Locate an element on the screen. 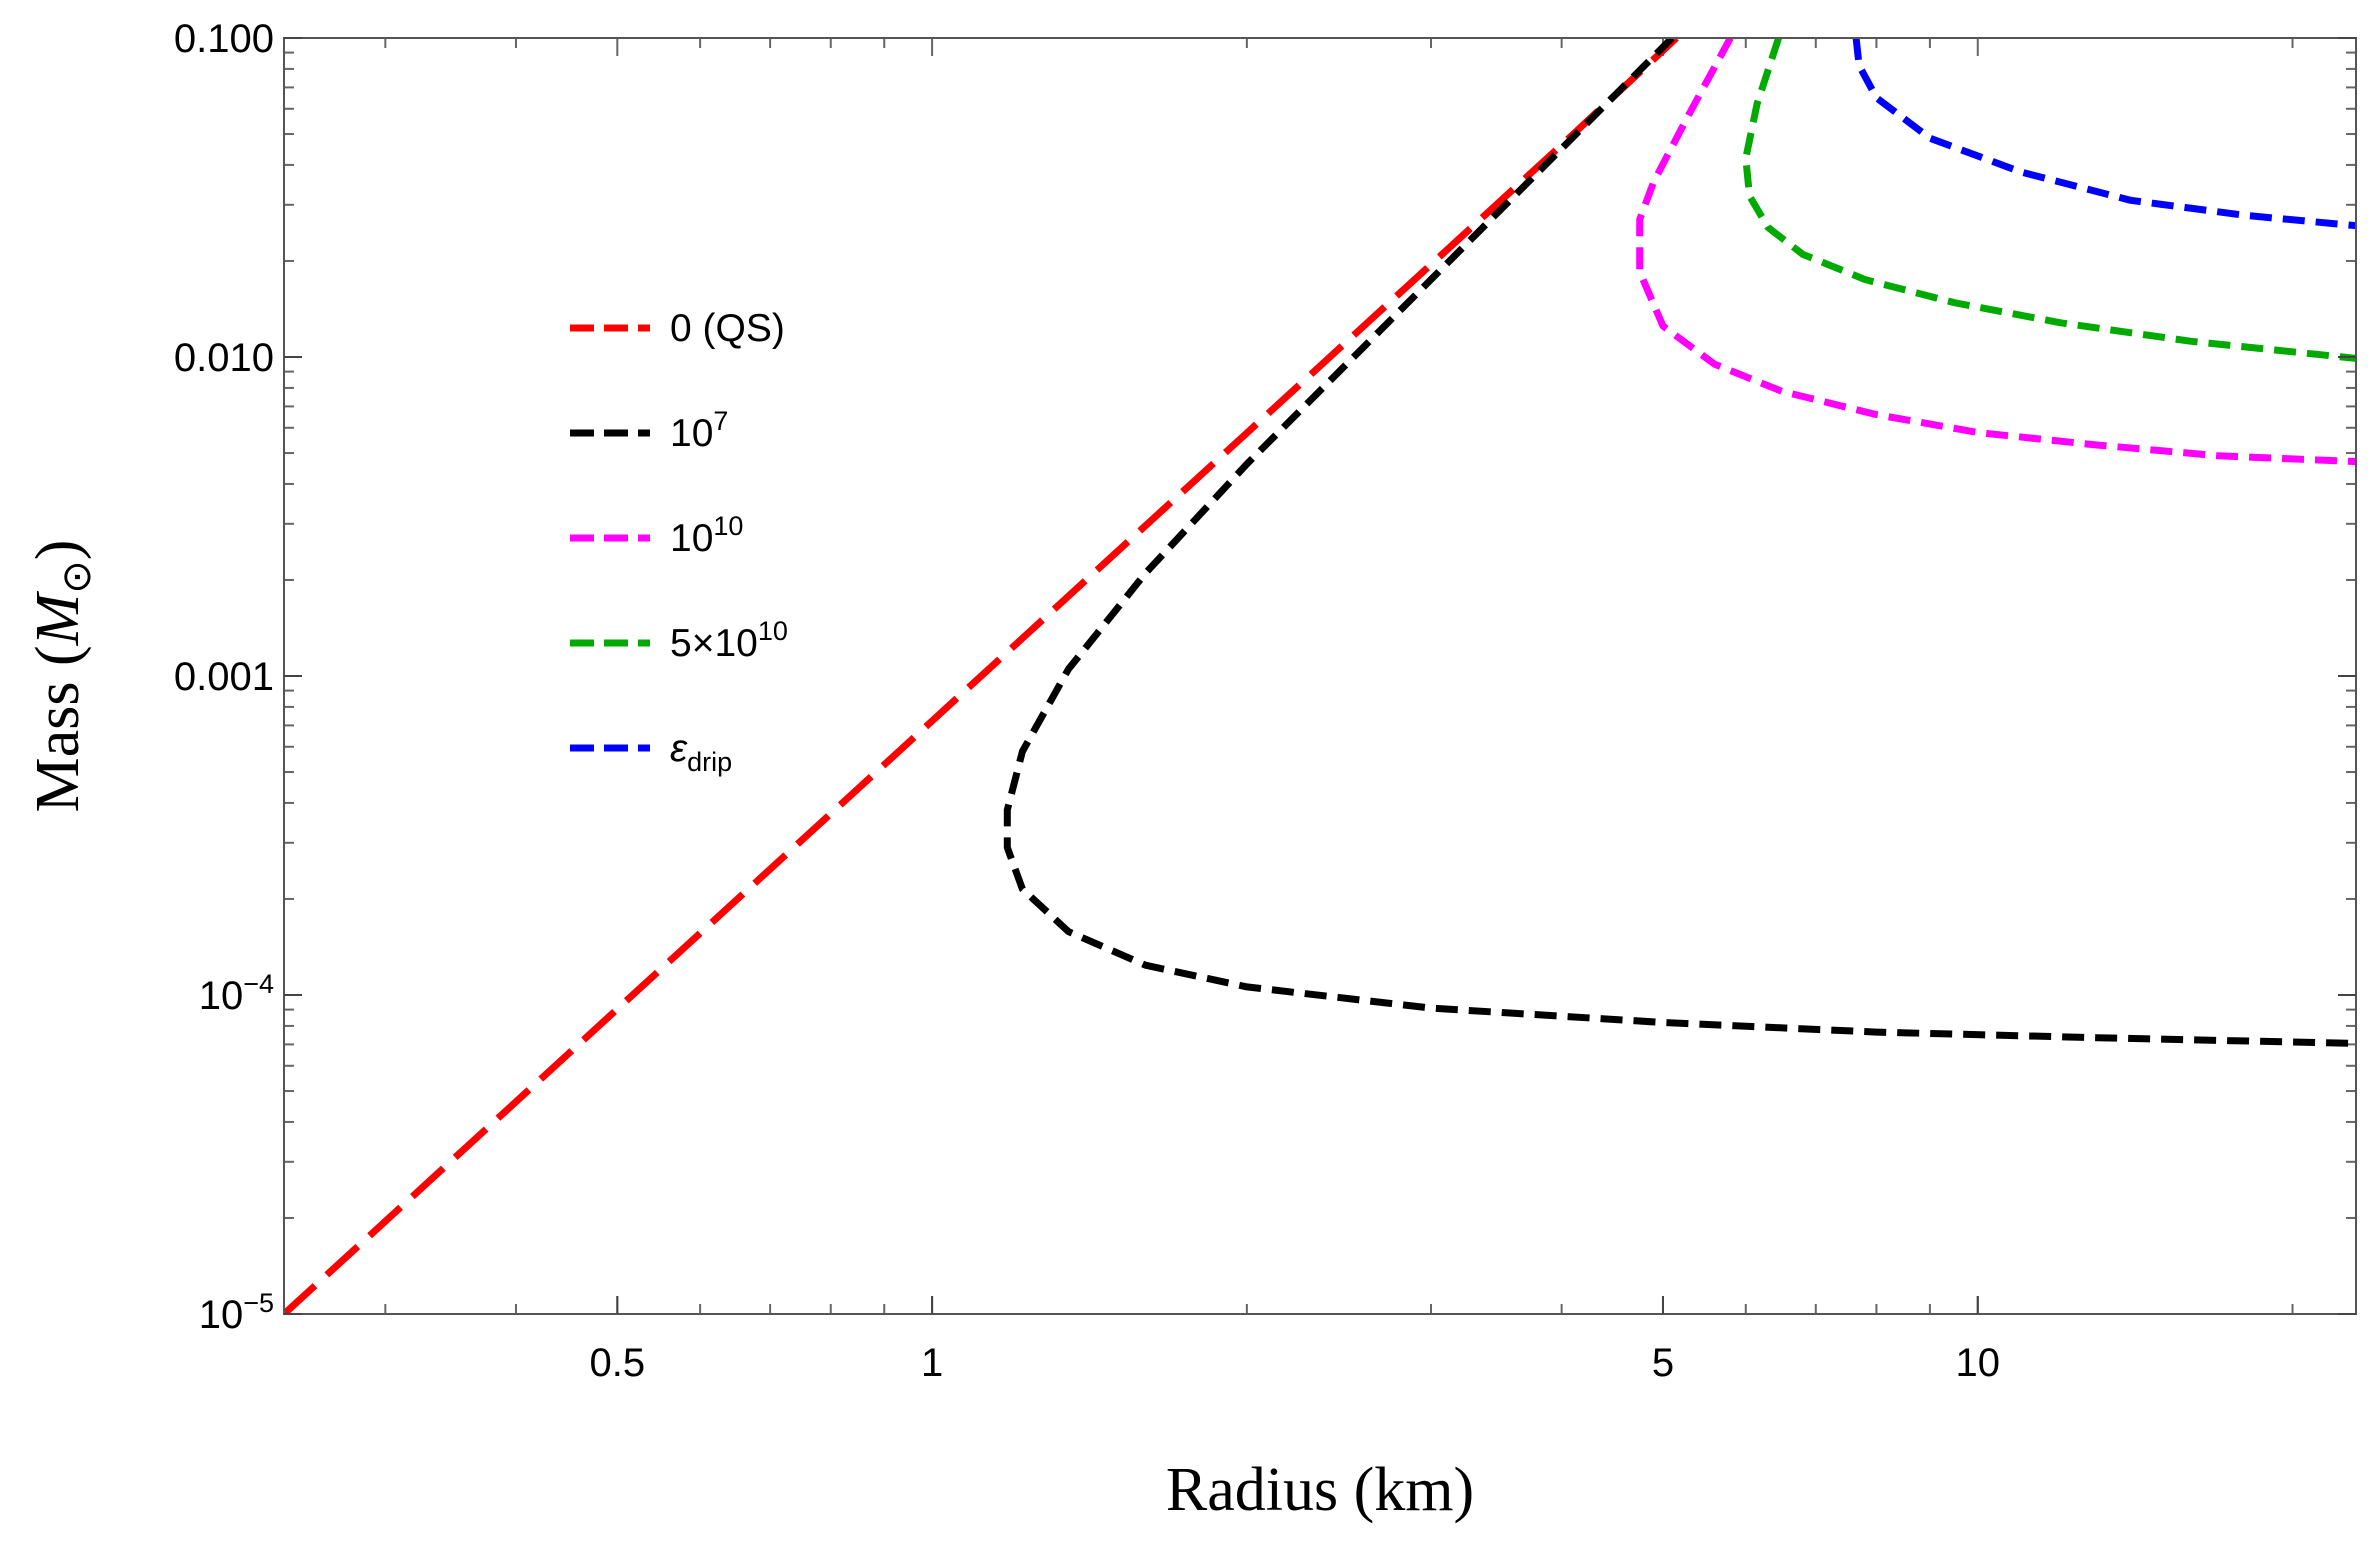 This screenshot has width=2374, height=1545. x-axis-title: Radius (km) is located at coordinates (1320, 1490).